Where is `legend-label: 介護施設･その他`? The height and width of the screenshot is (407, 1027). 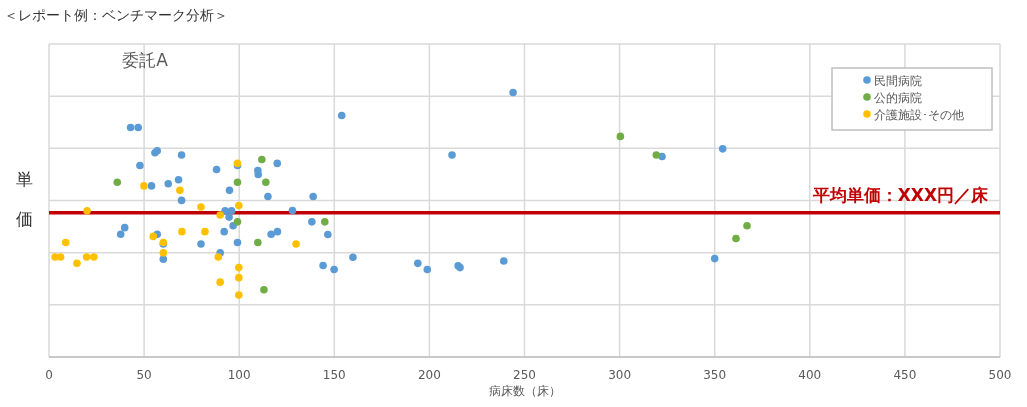 legend-label: 介護施設･その他 is located at coordinates (919, 114).